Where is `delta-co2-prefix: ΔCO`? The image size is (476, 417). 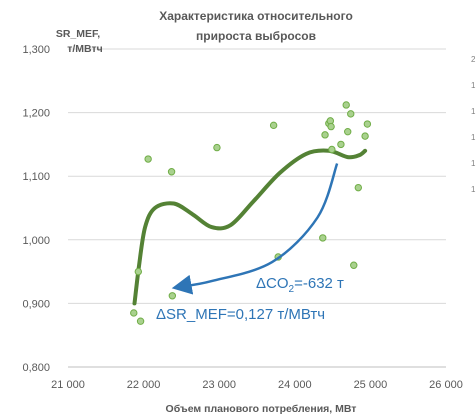 delta-co2-prefix: ΔCO is located at coordinates (272, 283).